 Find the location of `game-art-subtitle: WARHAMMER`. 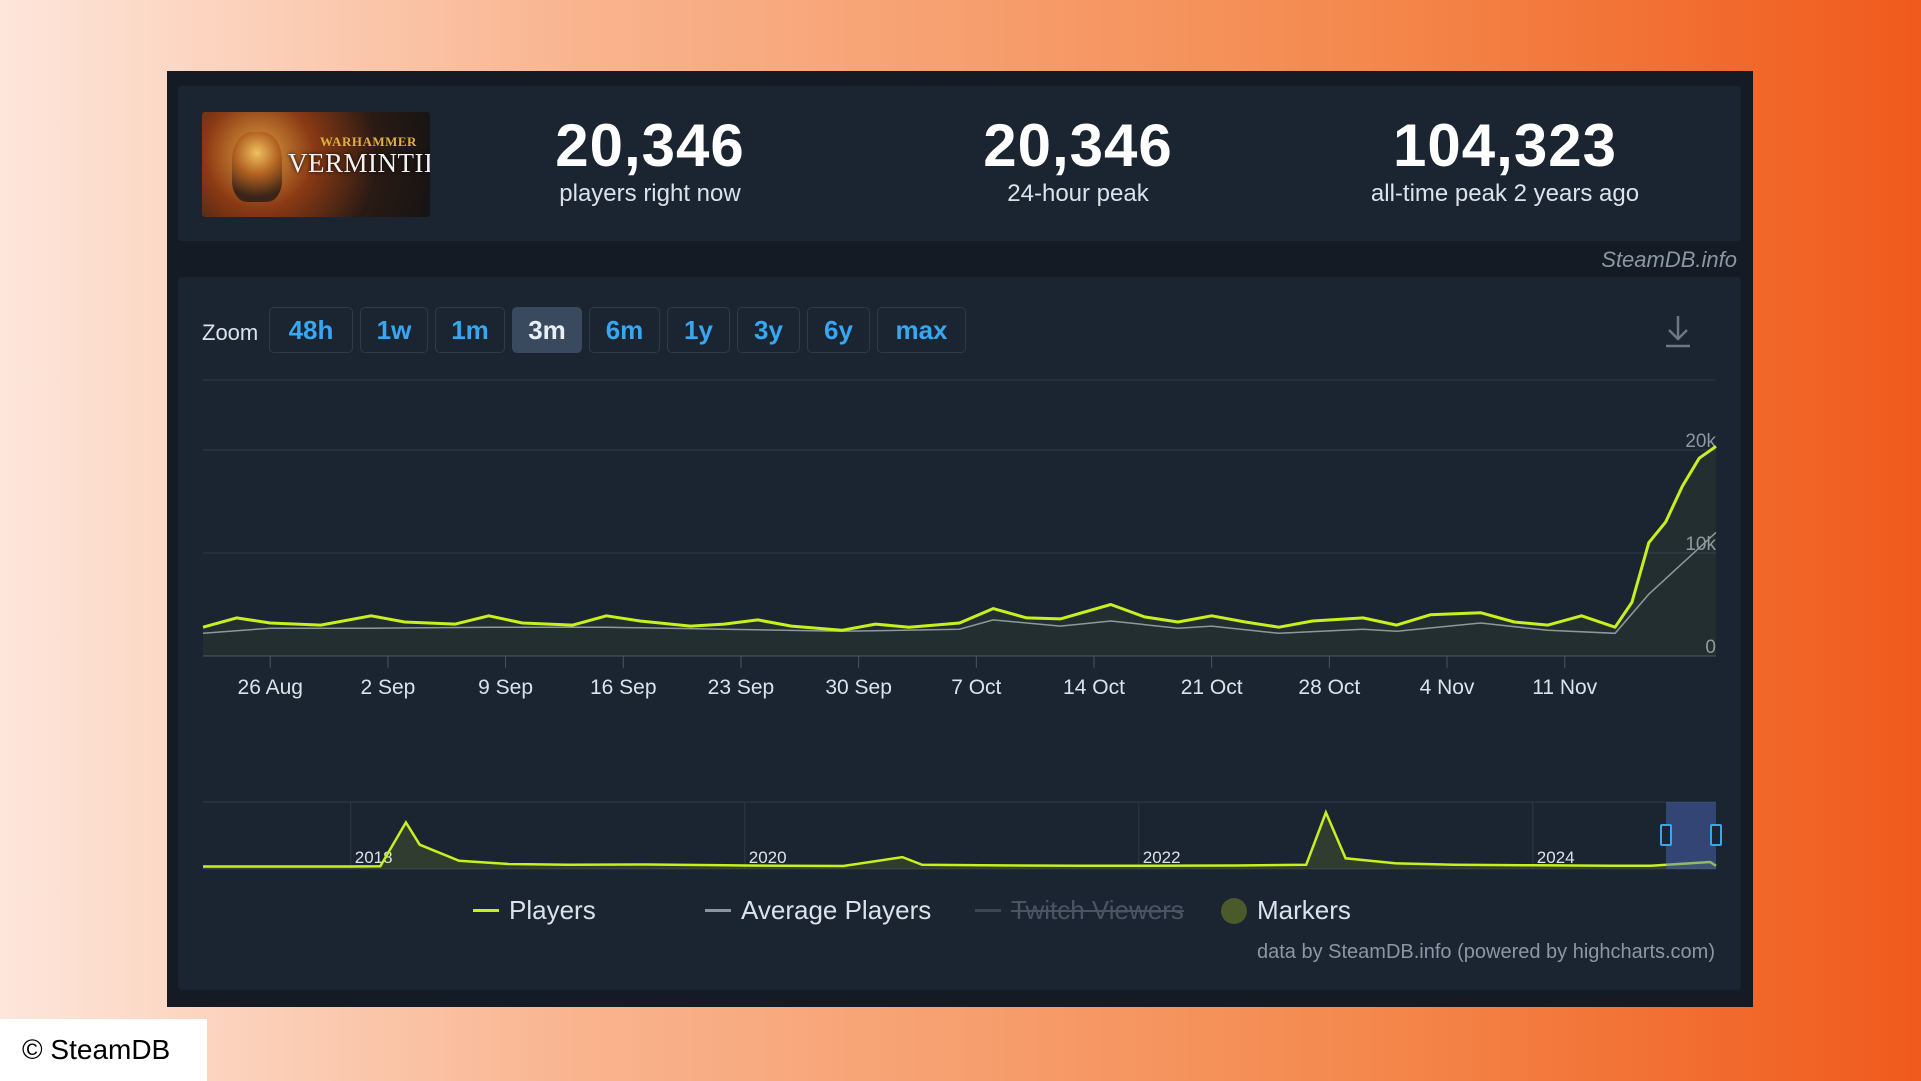

game-art-subtitle: WARHAMMER is located at coordinates (368, 141).